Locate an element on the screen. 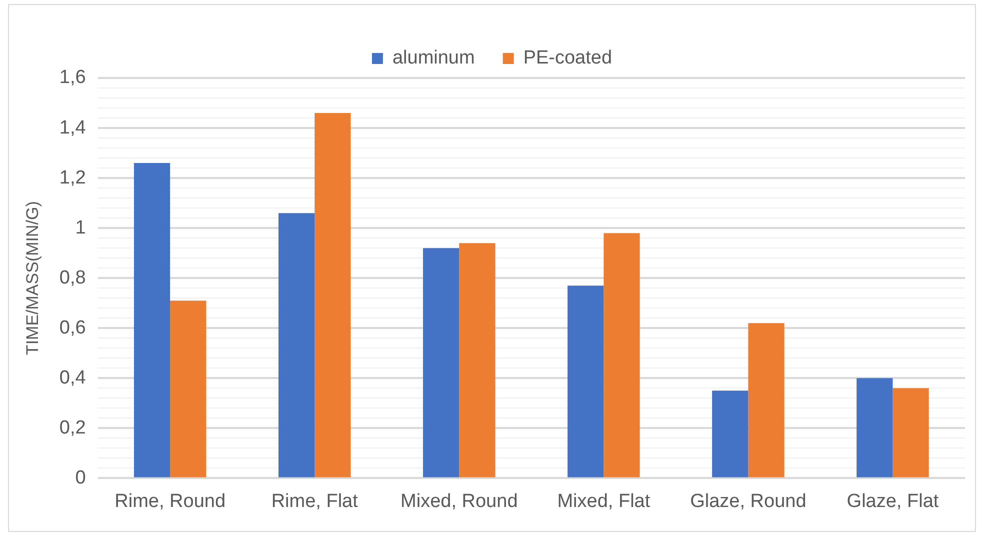 The height and width of the screenshot is (536, 983). y-tick-label: 0,2 is located at coordinates (72, 427).